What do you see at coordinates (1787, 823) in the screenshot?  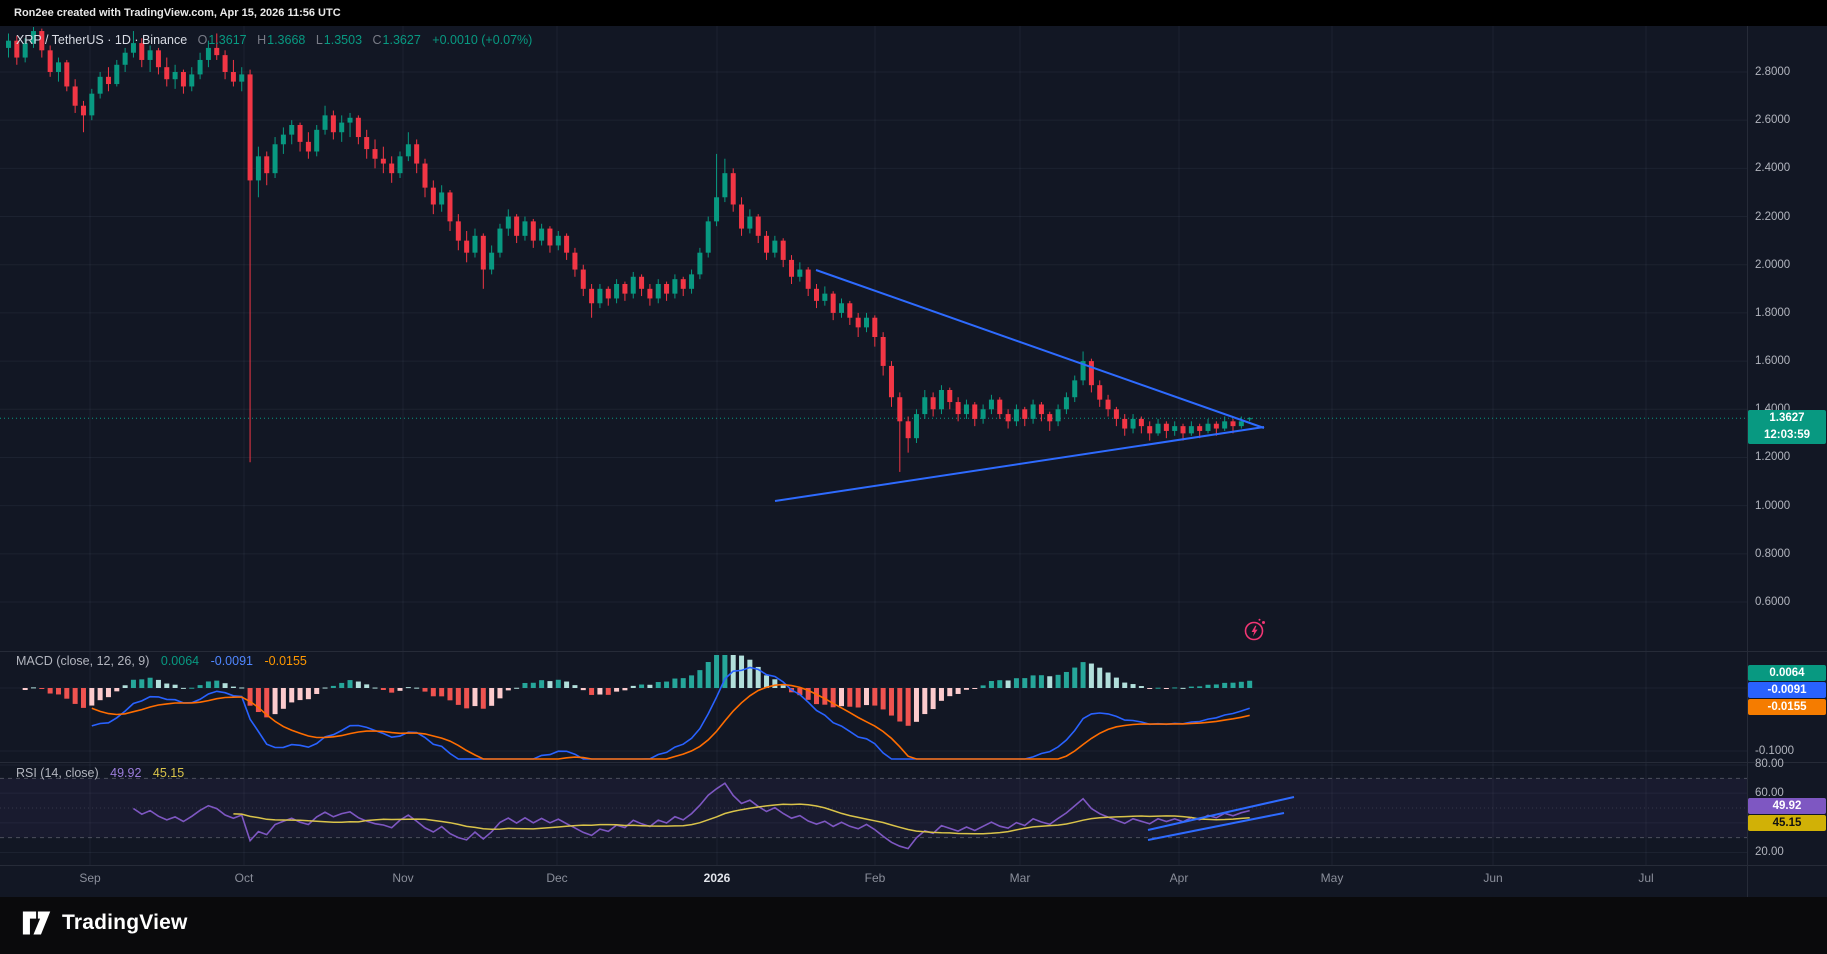 I see `indicator-value-badge: 45.15` at bounding box center [1787, 823].